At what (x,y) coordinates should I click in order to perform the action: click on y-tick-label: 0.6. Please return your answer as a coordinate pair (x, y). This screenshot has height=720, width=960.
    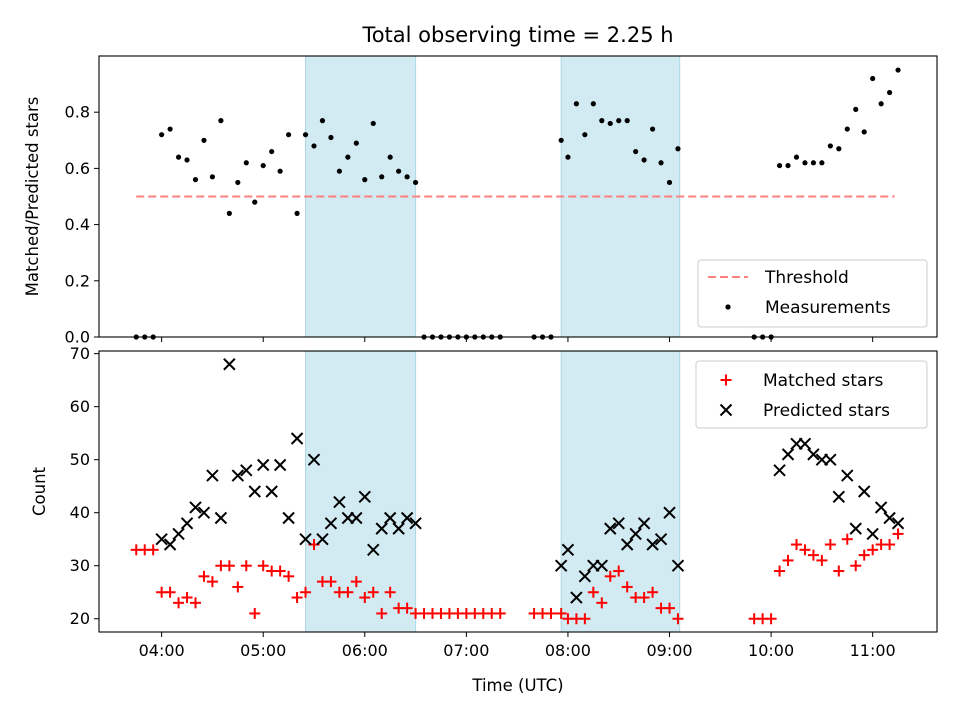
    Looking at the image, I should click on (77, 168).